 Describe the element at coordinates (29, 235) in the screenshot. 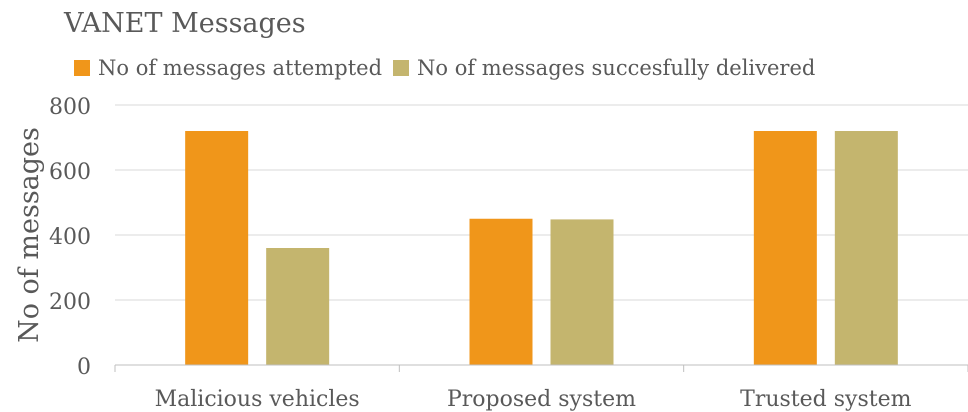

I see `y-axis-label: No of messages` at that location.